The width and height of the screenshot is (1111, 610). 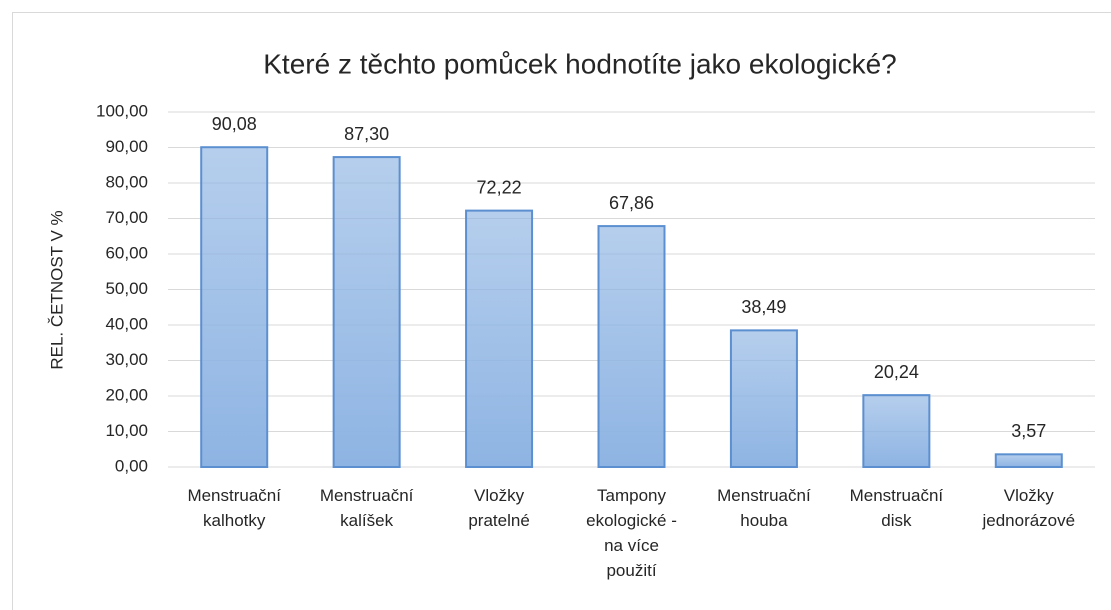 What do you see at coordinates (126, 359) in the screenshot?
I see `y-tick-label: 30,00` at bounding box center [126, 359].